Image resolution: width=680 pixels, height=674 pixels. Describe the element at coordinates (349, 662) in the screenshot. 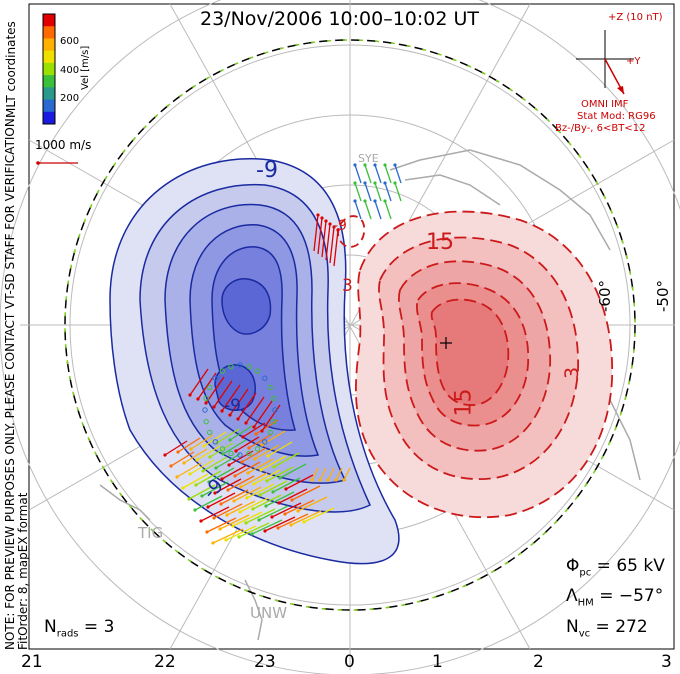

I see `mlt-tick-0: 0` at that location.